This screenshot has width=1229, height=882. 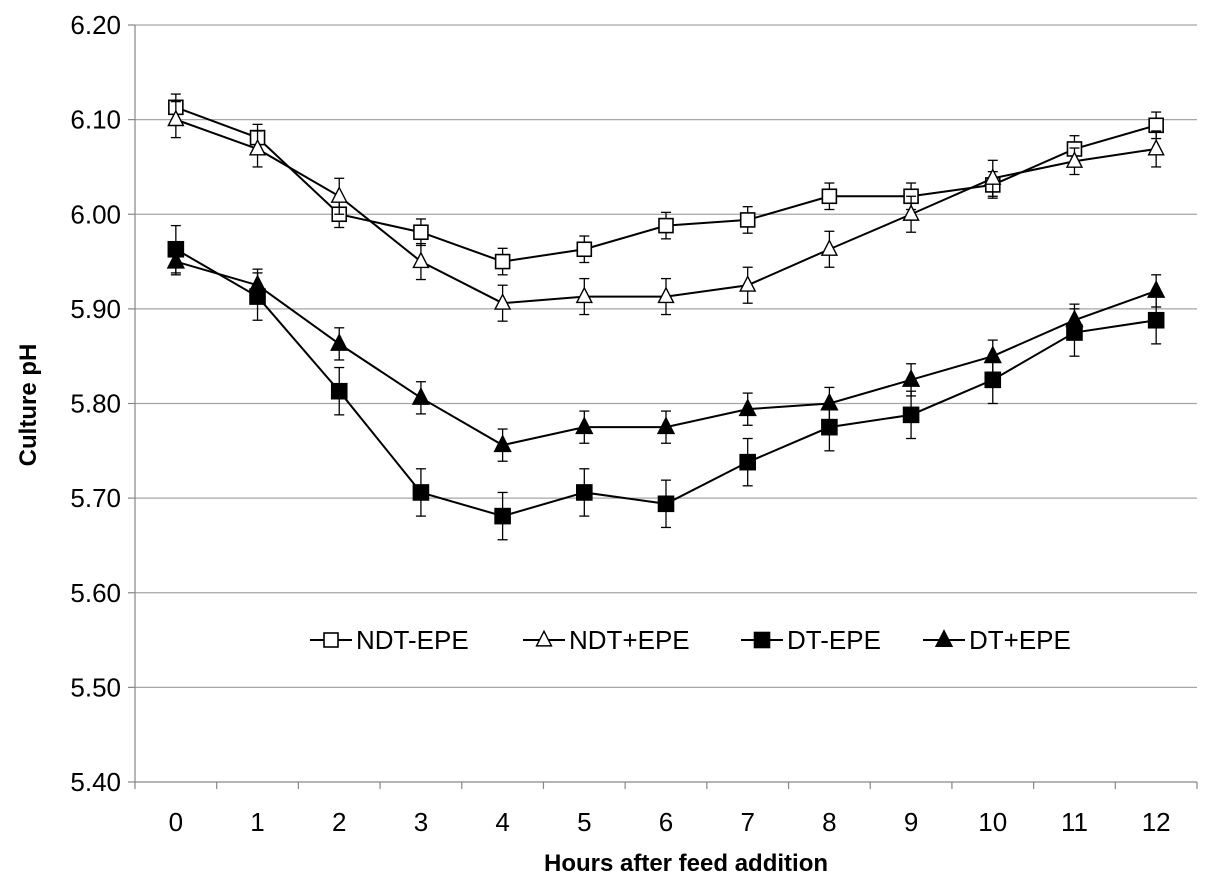 What do you see at coordinates (95, 25) in the screenshot?
I see `y-tick-label: 6.20` at bounding box center [95, 25].